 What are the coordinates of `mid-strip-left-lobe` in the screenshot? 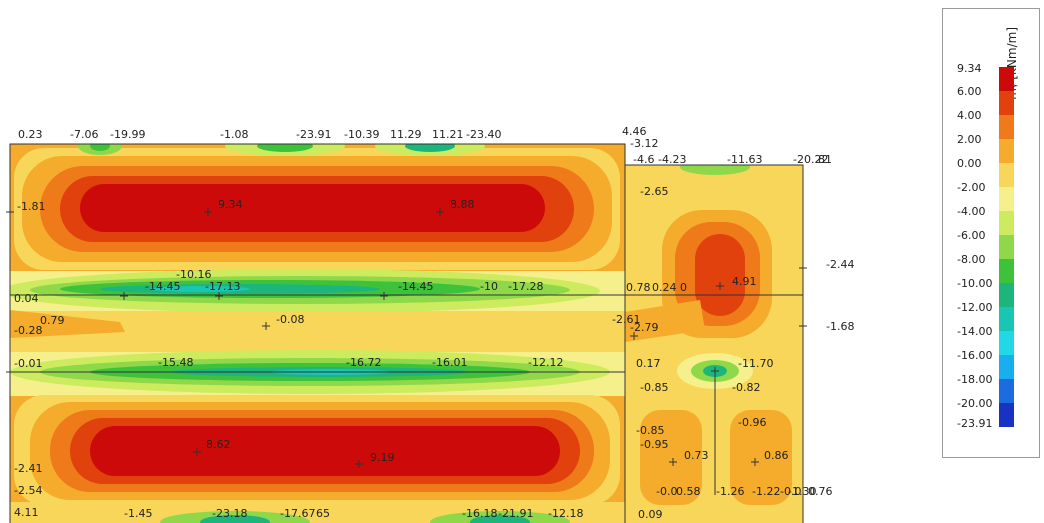 It's located at (67, 324).